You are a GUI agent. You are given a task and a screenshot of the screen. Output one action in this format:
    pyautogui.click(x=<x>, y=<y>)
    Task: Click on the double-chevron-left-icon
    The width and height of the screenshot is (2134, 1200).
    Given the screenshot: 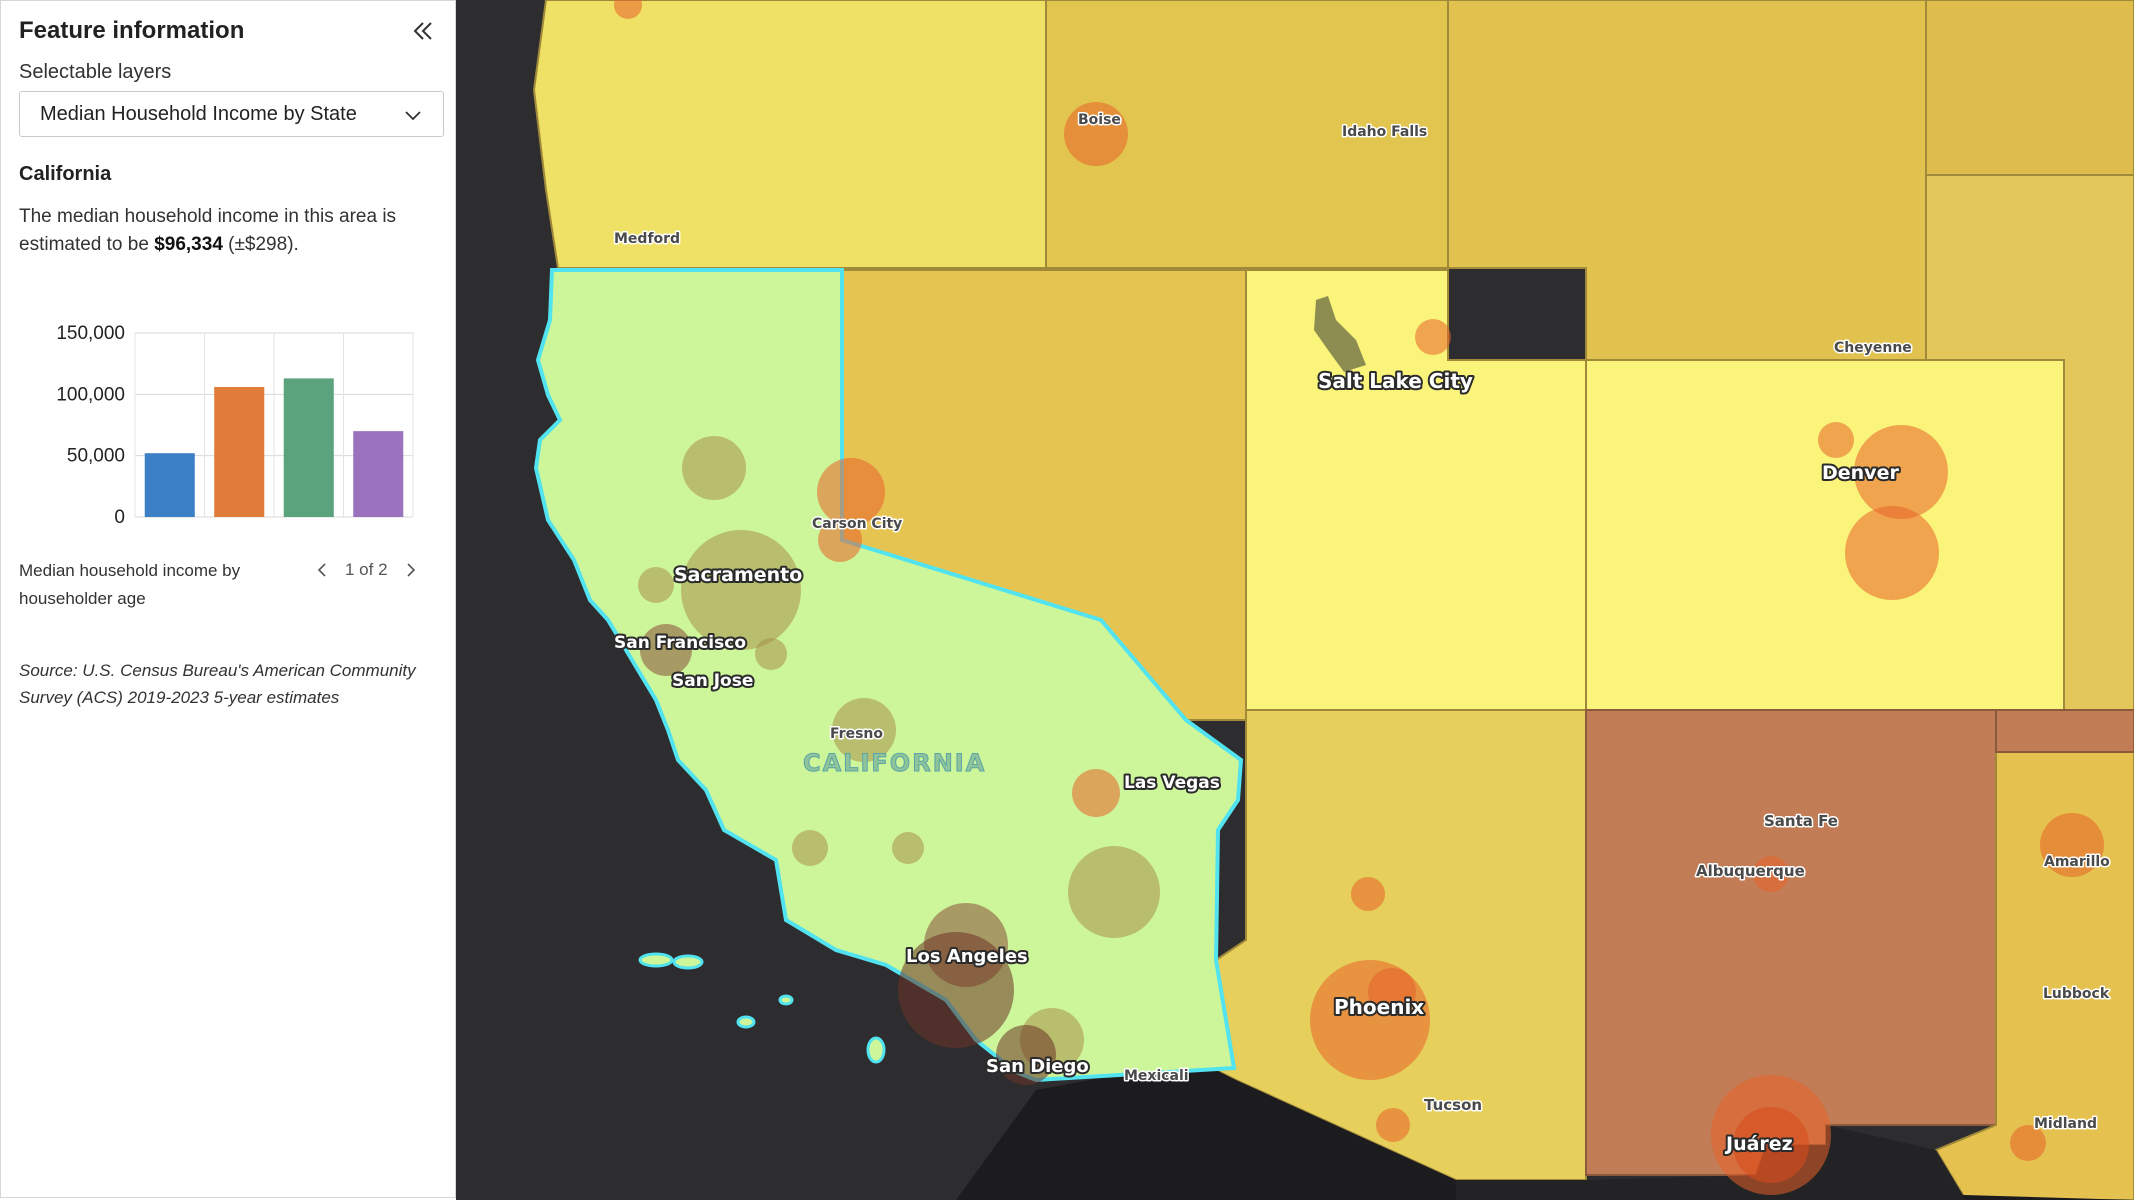 What is the action you would take?
    pyautogui.click(x=422, y=31)
    